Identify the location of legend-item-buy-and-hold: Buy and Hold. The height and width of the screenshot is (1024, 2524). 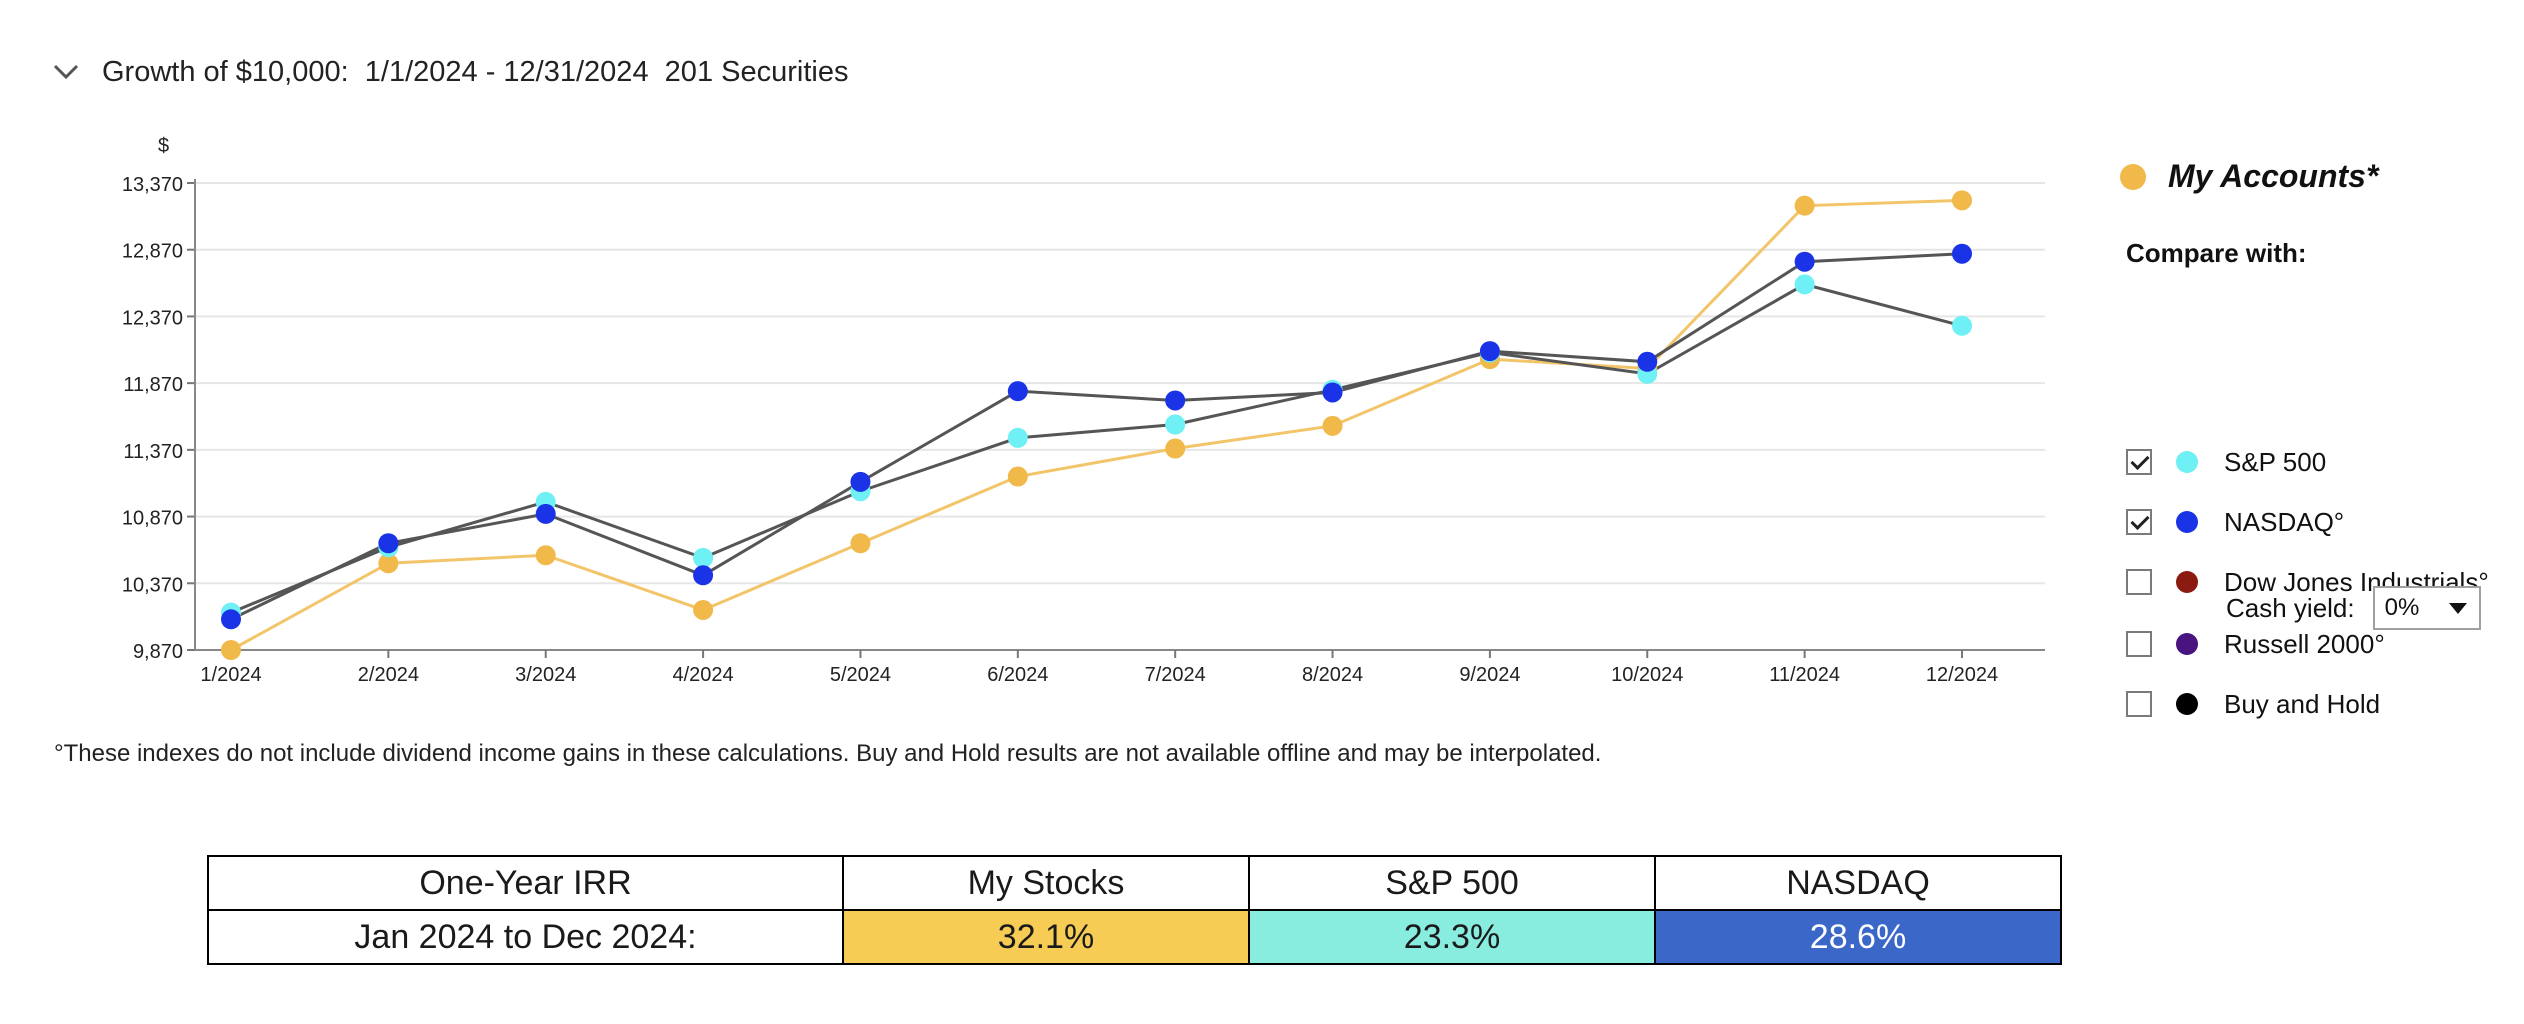
(2253, 704).